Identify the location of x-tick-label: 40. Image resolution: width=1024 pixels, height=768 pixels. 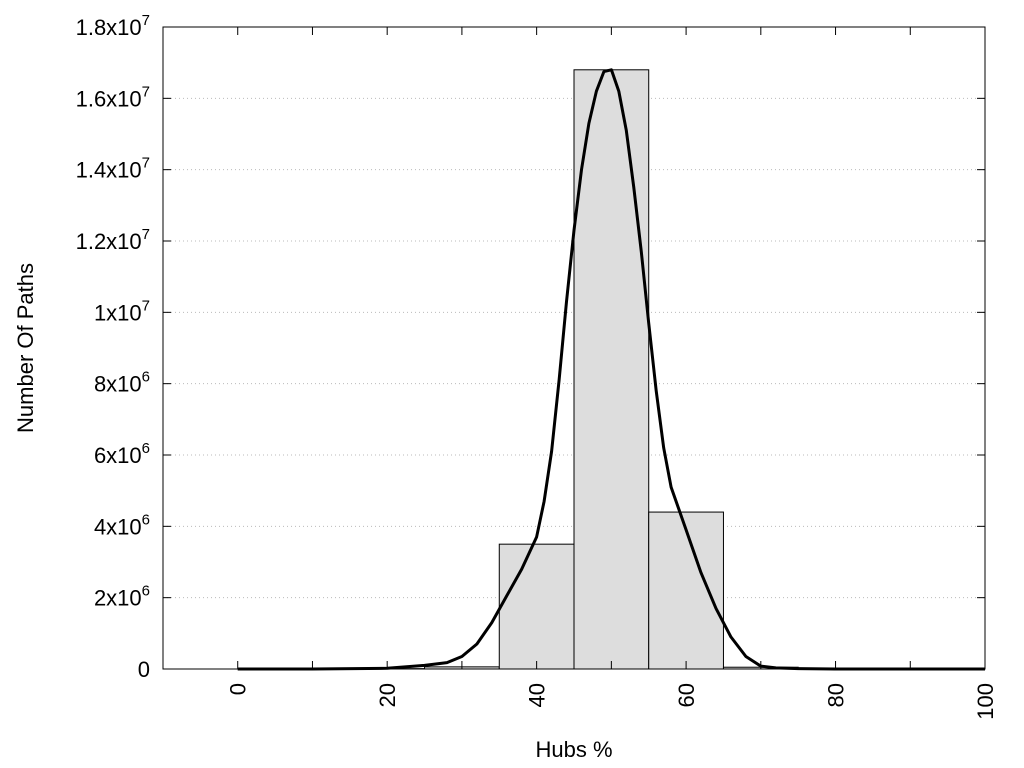
(537, 695).